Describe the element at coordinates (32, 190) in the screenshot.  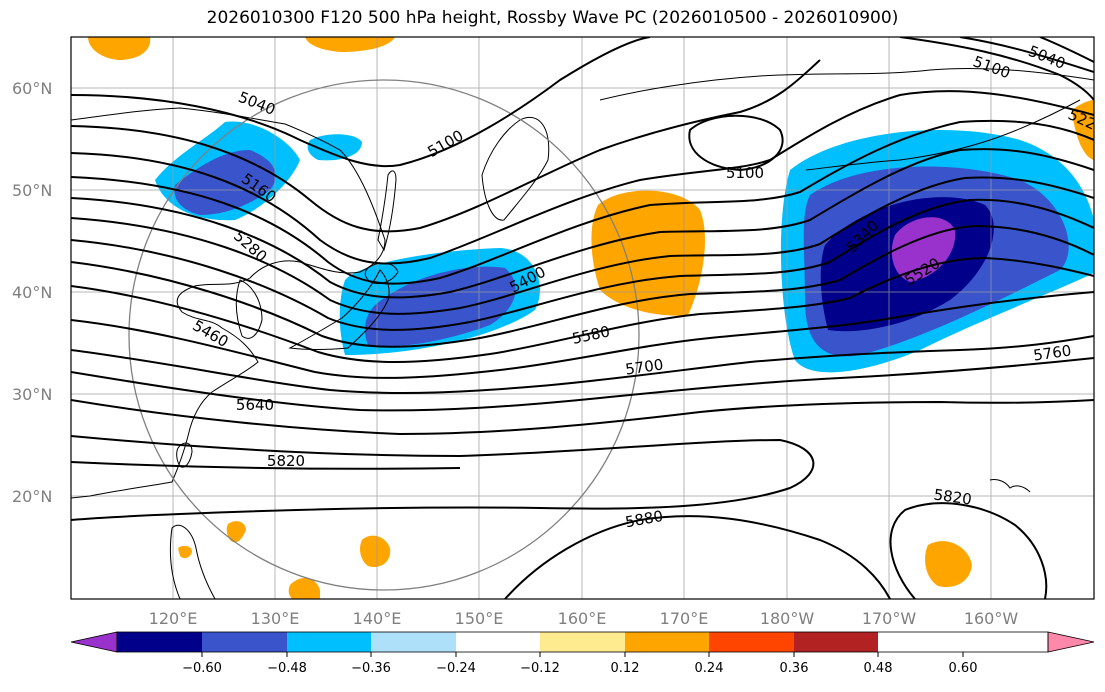
I see `lat-label: 50°N` at that location.